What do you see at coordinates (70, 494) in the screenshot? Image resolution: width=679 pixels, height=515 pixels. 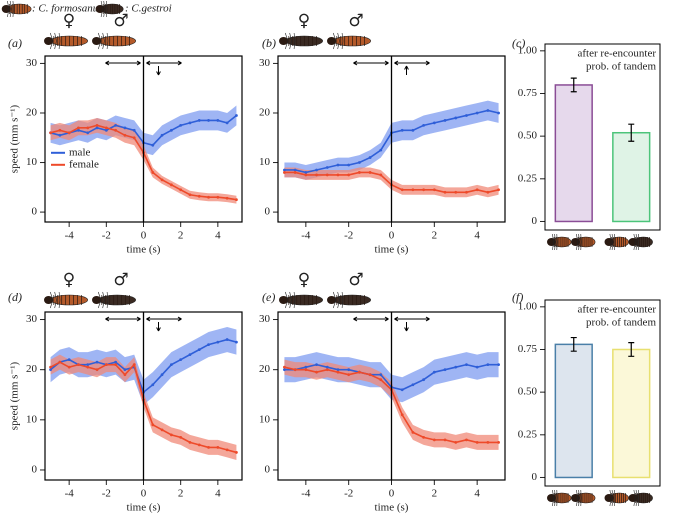 I see `x-tick-label: -4` at bounding box center [70, 494].